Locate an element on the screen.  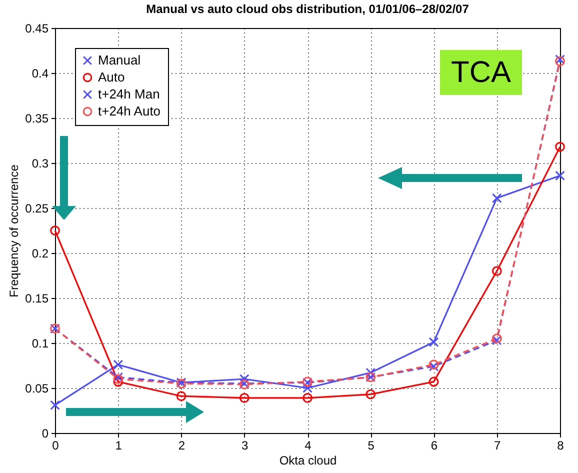
y-tick-label: 0.25 is located at coordinates (37, 209).